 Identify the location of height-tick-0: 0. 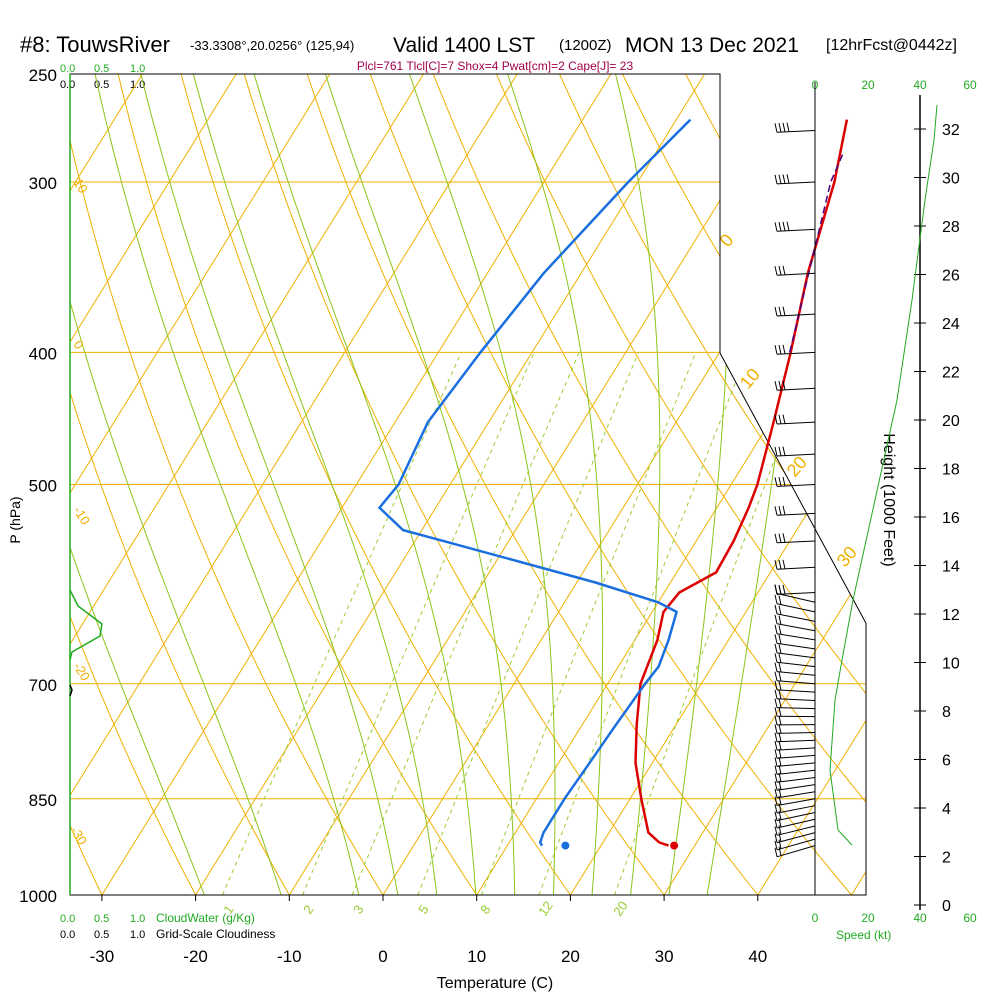
(946, 906).